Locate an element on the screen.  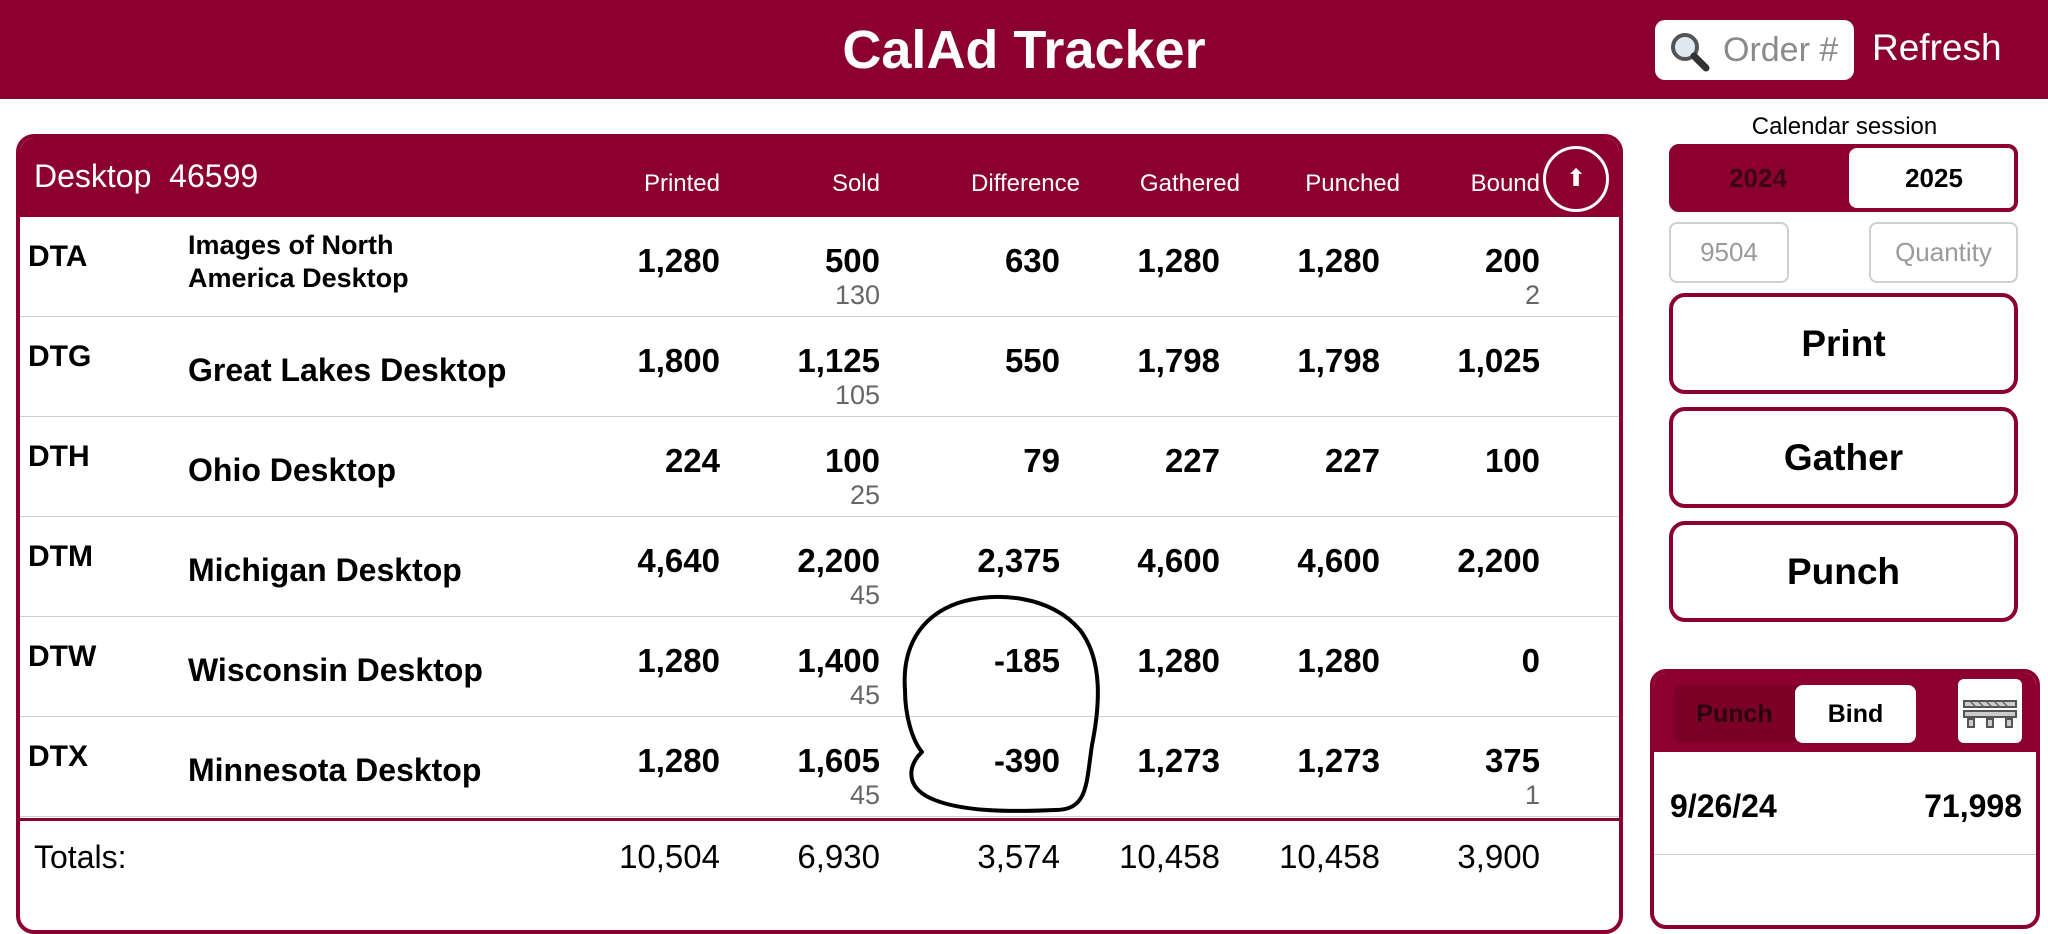
row-sold-sub: 105 is located at coordinates (857, 395).